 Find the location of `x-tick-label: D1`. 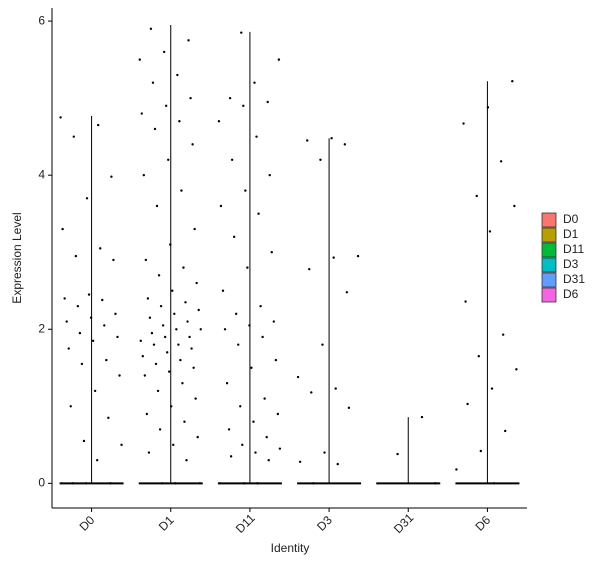

x-tick-label: D1 is located at coordinates (166, 523).